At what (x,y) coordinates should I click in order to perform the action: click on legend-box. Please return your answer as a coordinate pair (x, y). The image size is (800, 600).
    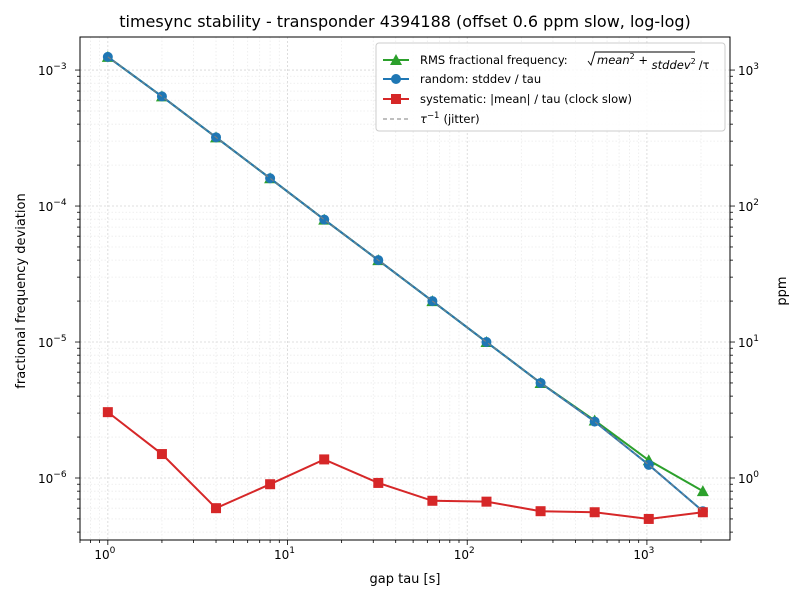
    Looking at the image, I should click on (550, 87).